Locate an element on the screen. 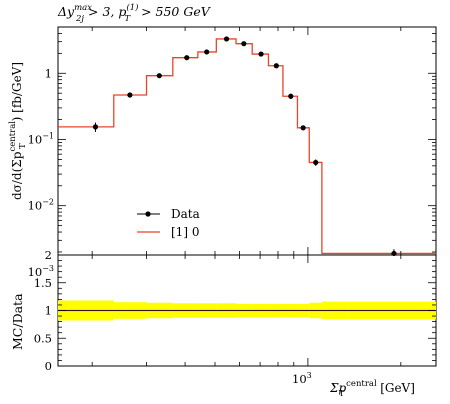 Image resolution: width=450 pixels, height=404 pixels. ratio-ytick-label: 1 is located at coordinates (48, 311).